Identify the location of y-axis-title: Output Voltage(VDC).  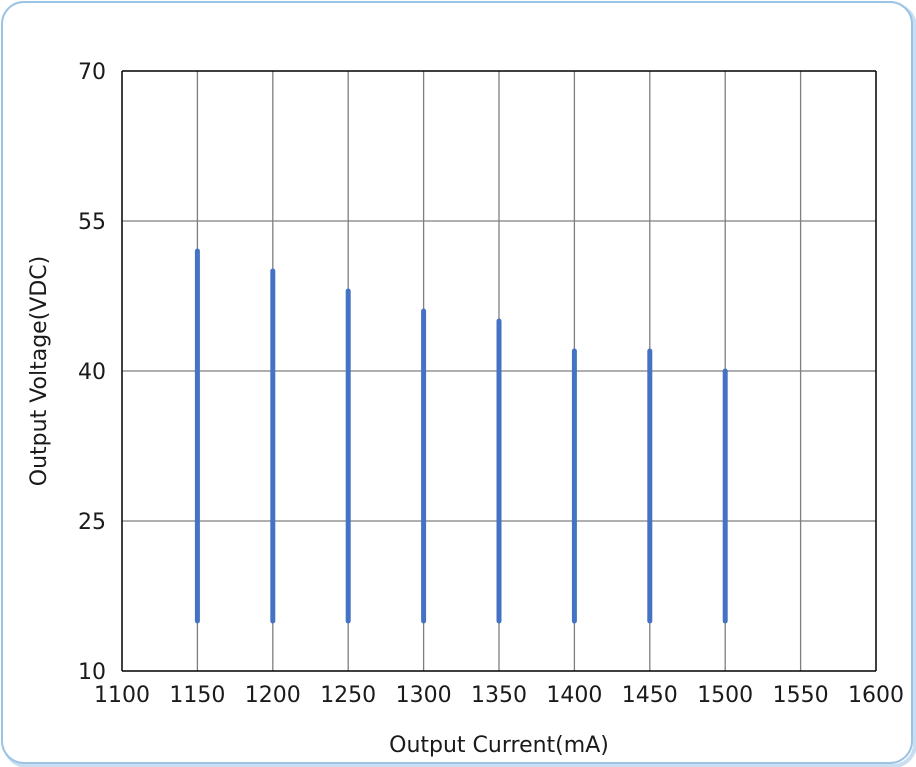
(39, 371).